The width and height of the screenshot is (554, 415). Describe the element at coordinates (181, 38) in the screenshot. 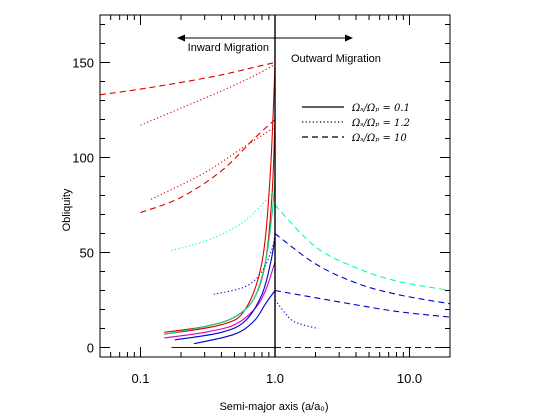

I see `inward-arrow-head` at that location.